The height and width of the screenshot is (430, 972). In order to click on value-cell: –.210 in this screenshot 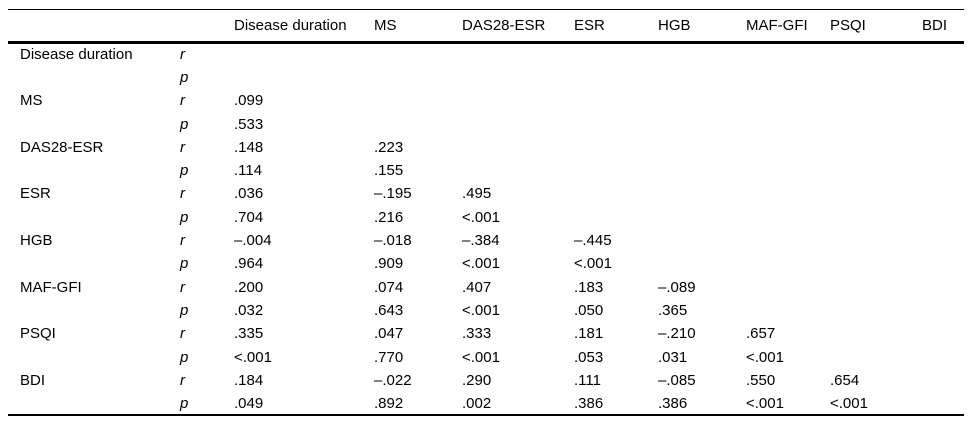, I will do `click(677, 334)`.